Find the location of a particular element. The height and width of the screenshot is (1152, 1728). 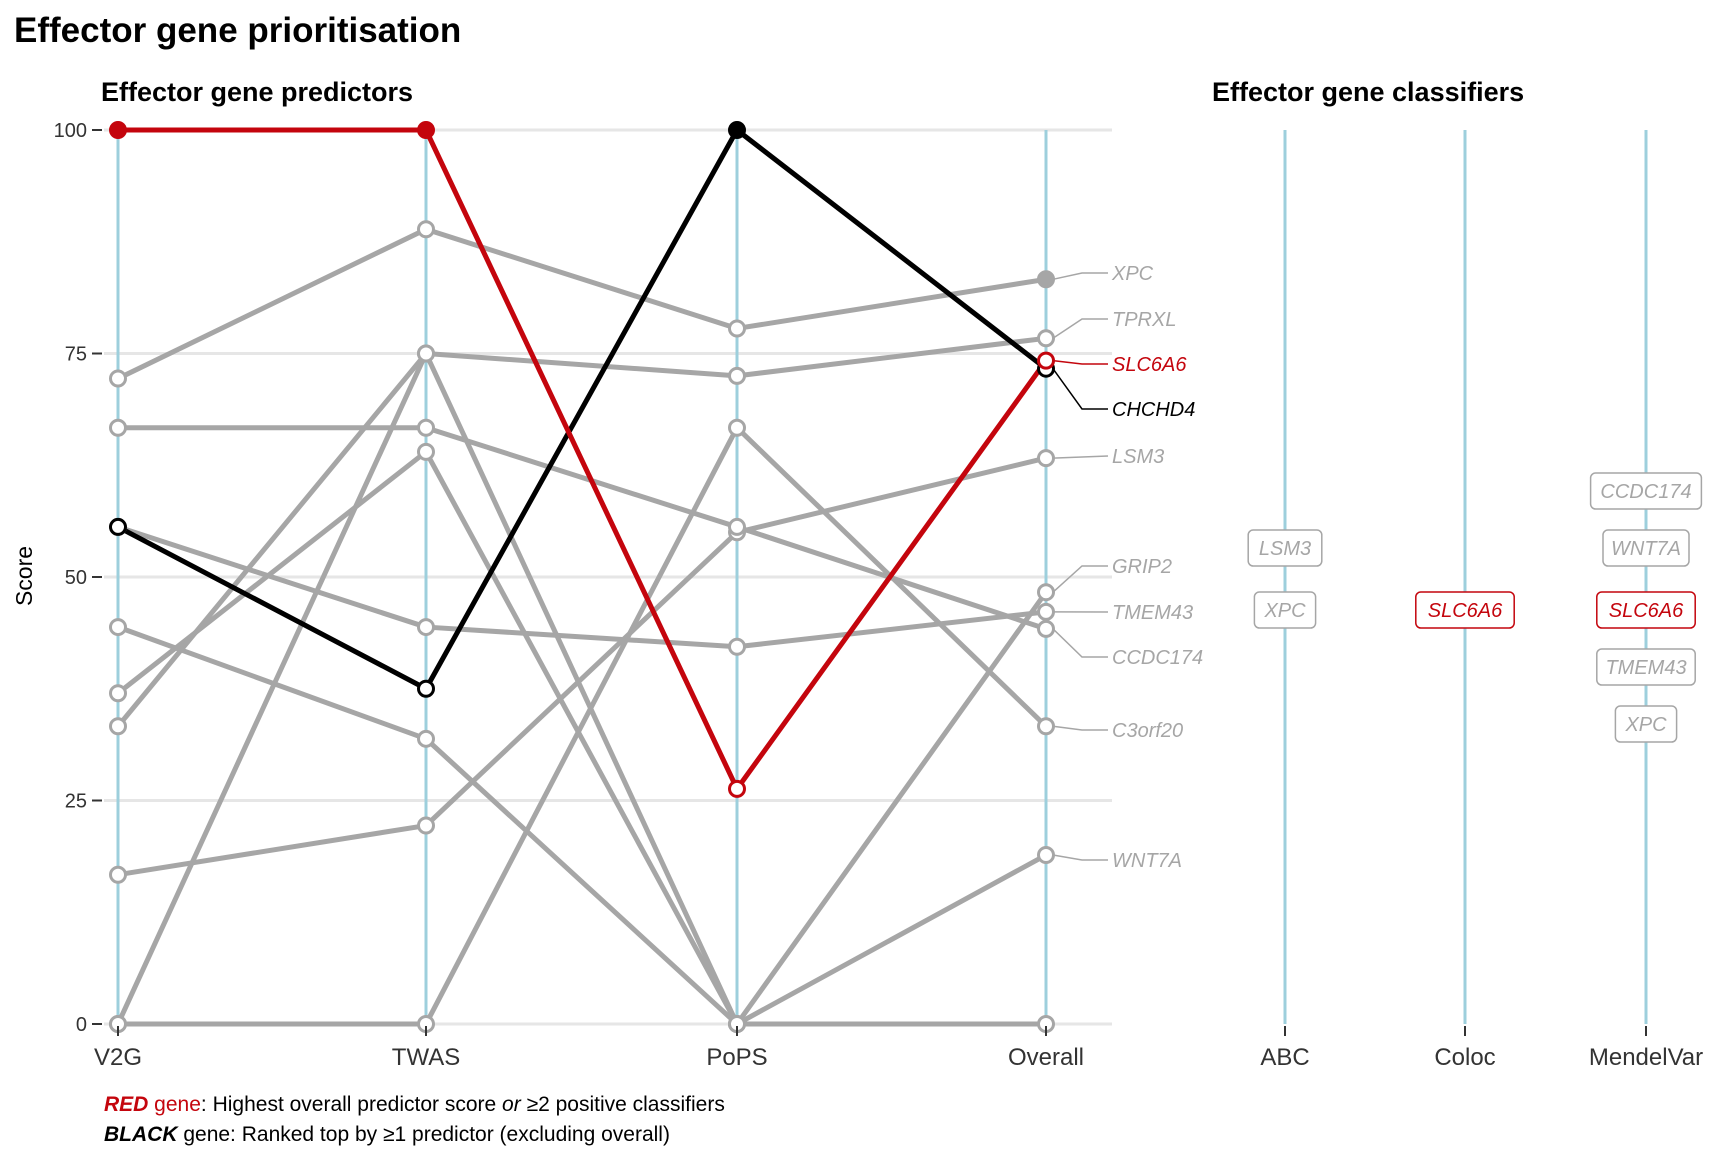

point-unlabeled-10-twas is located at coordinates (426, 738).